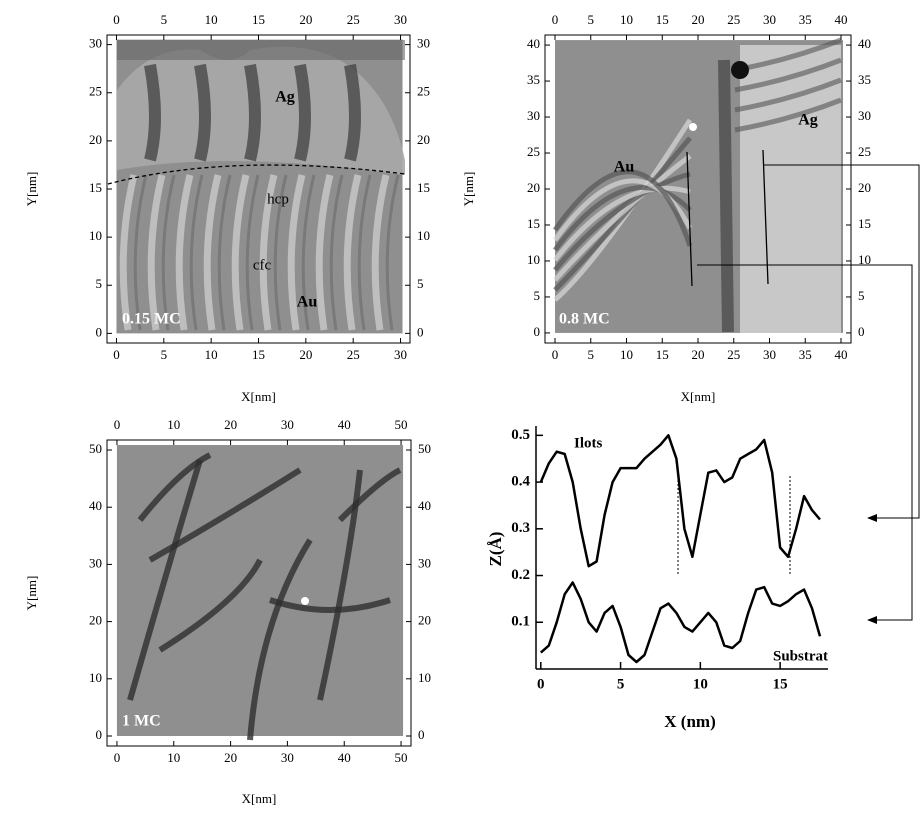  Describe the element at coordinates (520, 622) in the screenshot. I see `y-tick-label: 0.1` at that location.